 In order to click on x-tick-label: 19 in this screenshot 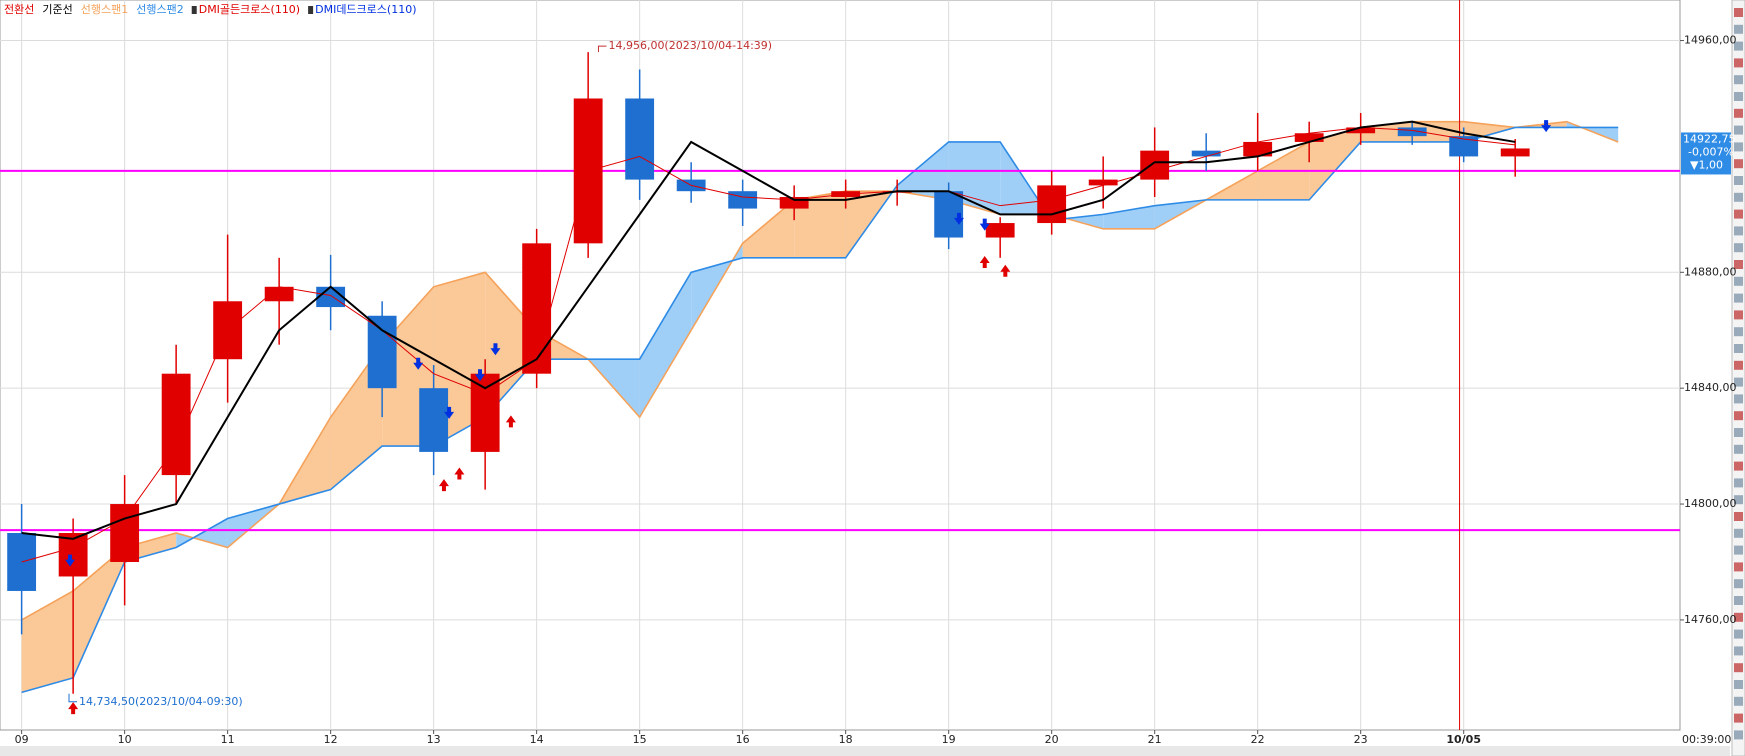, I will do `click(949, 739)`.